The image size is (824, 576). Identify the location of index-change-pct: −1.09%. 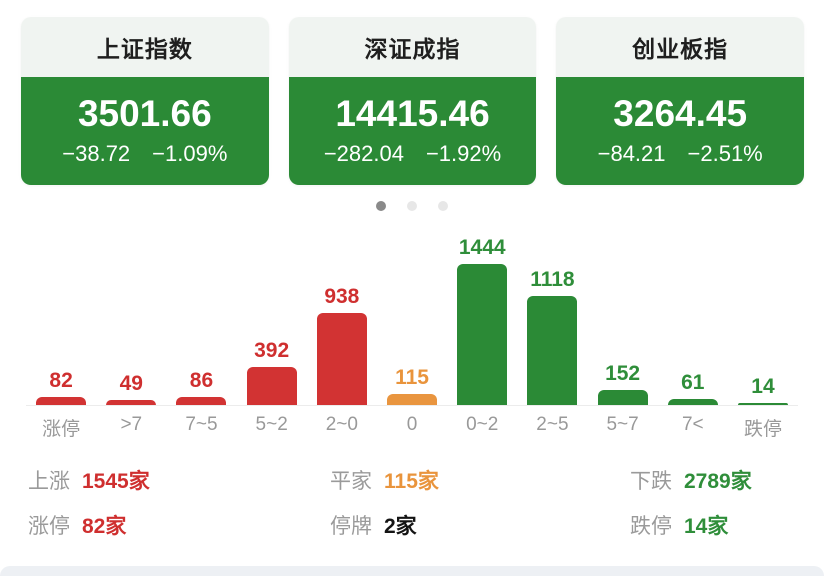
(190, 153).